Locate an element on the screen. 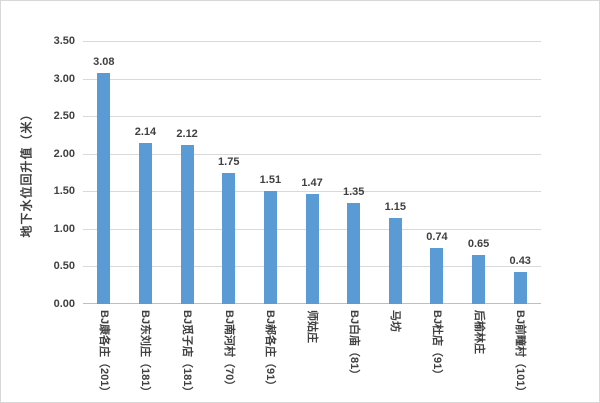 The width and height of the screenshot is (600, 403). bar-value-label: 0.43 is located at coordinates (520, 260).